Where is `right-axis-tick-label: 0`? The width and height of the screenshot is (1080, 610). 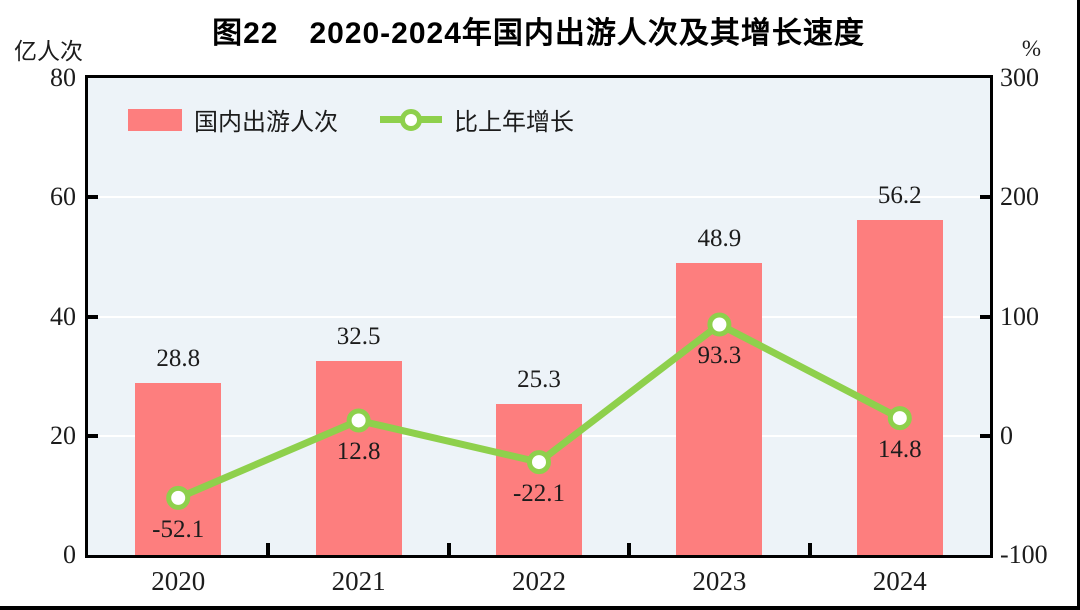 right-axis-tick-label: 0 is located at coordinates (1006, 435).